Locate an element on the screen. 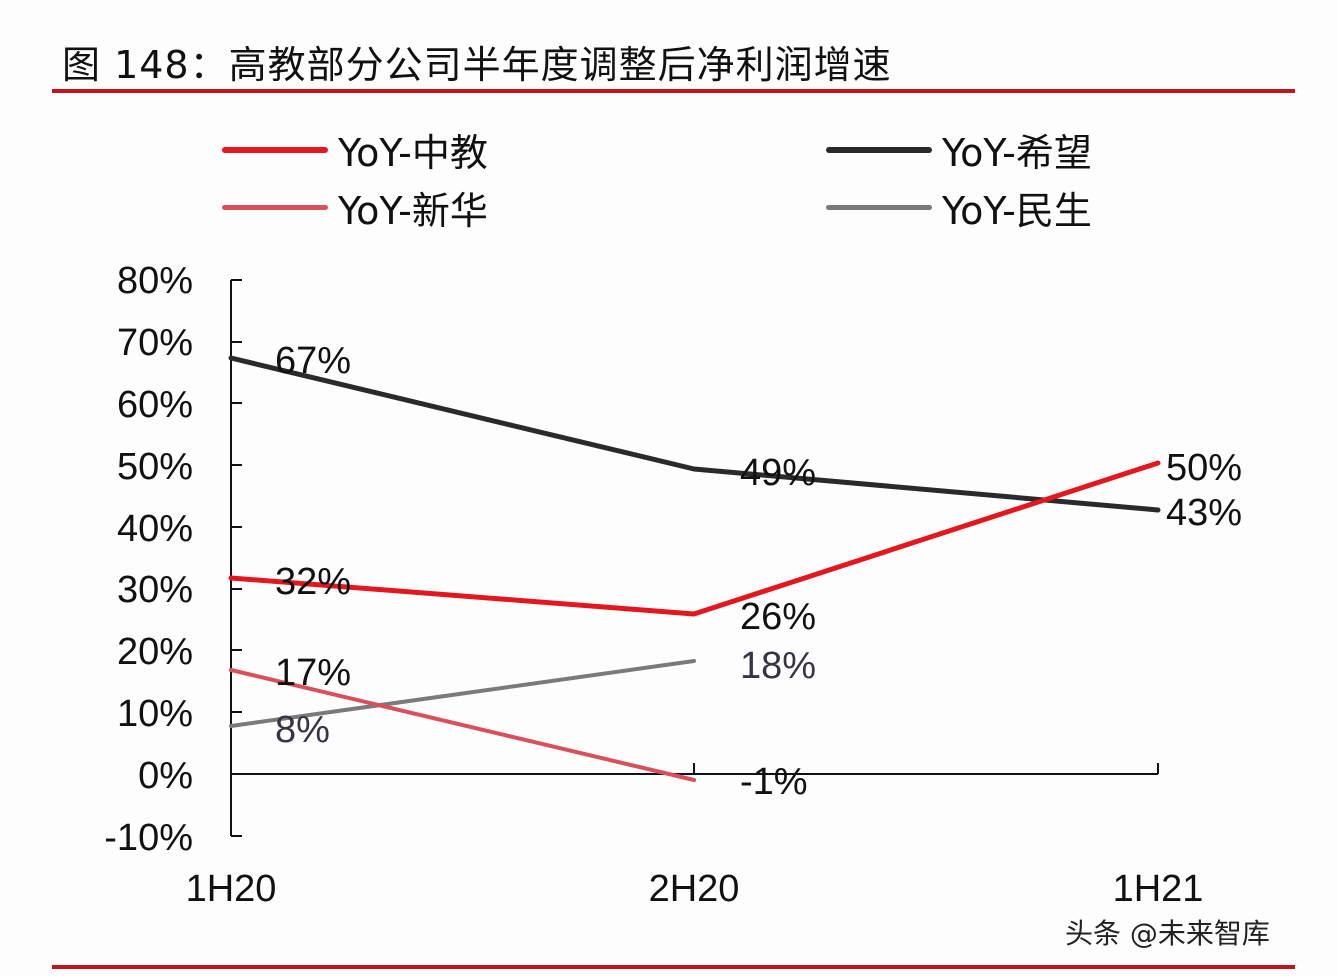 Image resolution: width=1338 pixels, height=976 pixels. x-tick-label: 1H20 is located at coordinates (231, 889).